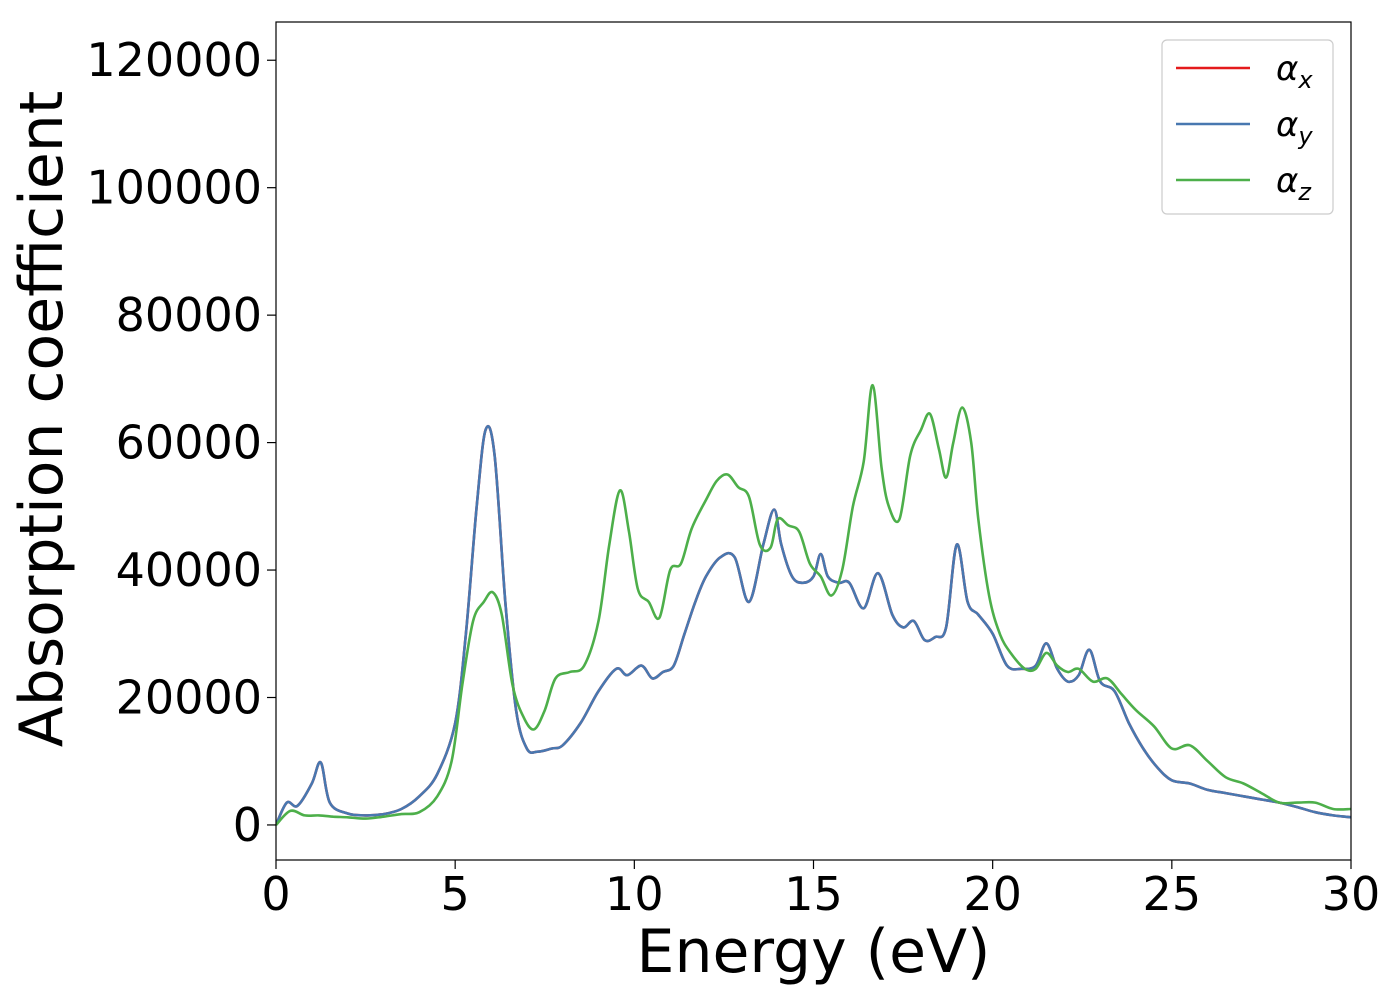 This screenshot has width=1400, height=1000. I want to click on legend-box, so click(1247, 127).